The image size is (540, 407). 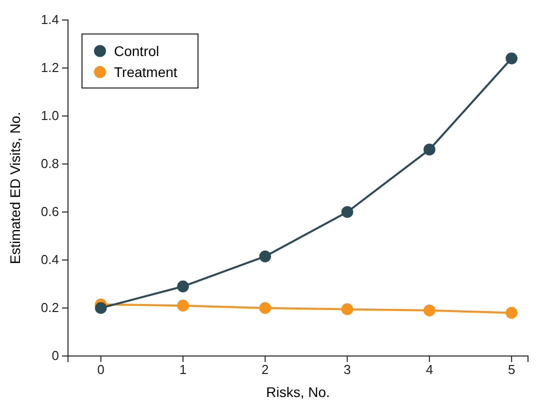 I want to click on y-tick-label: 1.0, so click(x=49, y=116).